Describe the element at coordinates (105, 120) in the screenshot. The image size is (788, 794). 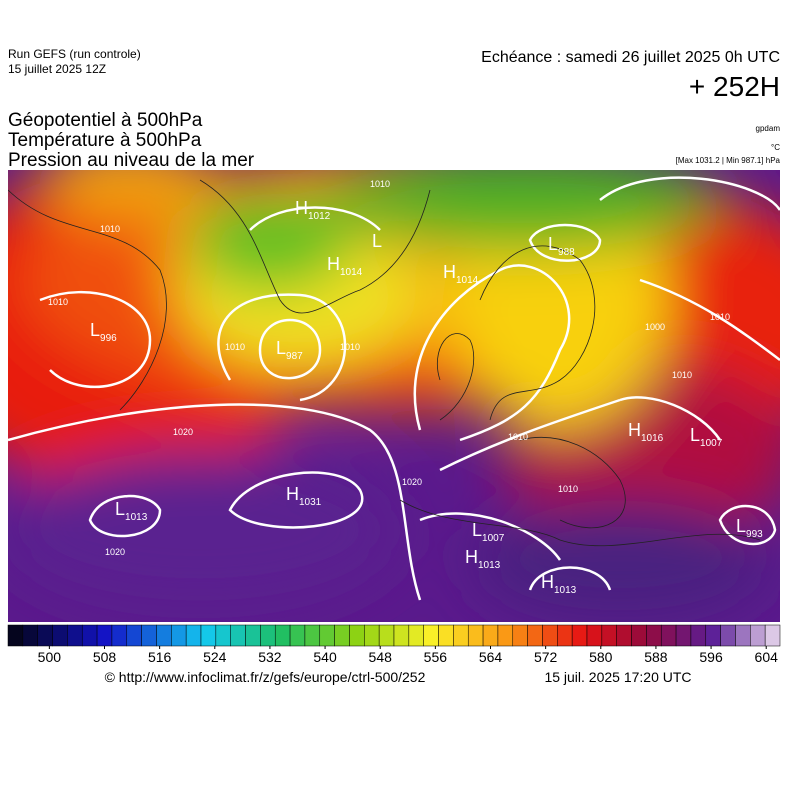
I see `field: Géopotentiel à 500hPa` at that location.